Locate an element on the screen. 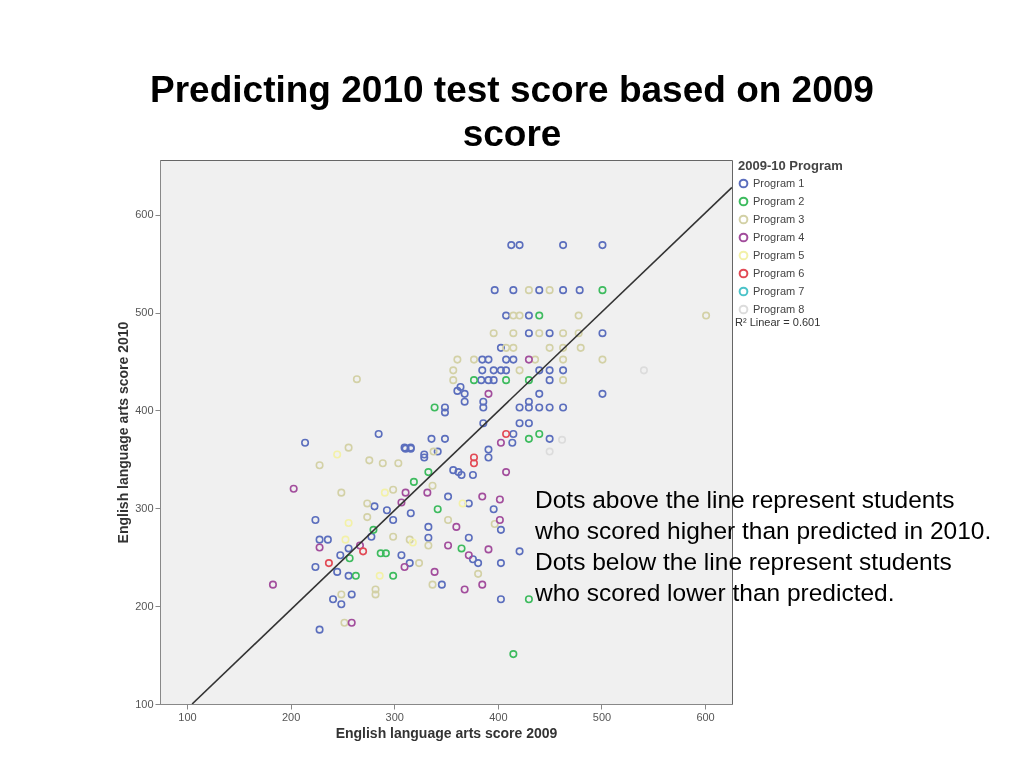 The height and width of the screenshot is (768, 1024). legend-label: Program 5 is located at coordinates (779, 254).